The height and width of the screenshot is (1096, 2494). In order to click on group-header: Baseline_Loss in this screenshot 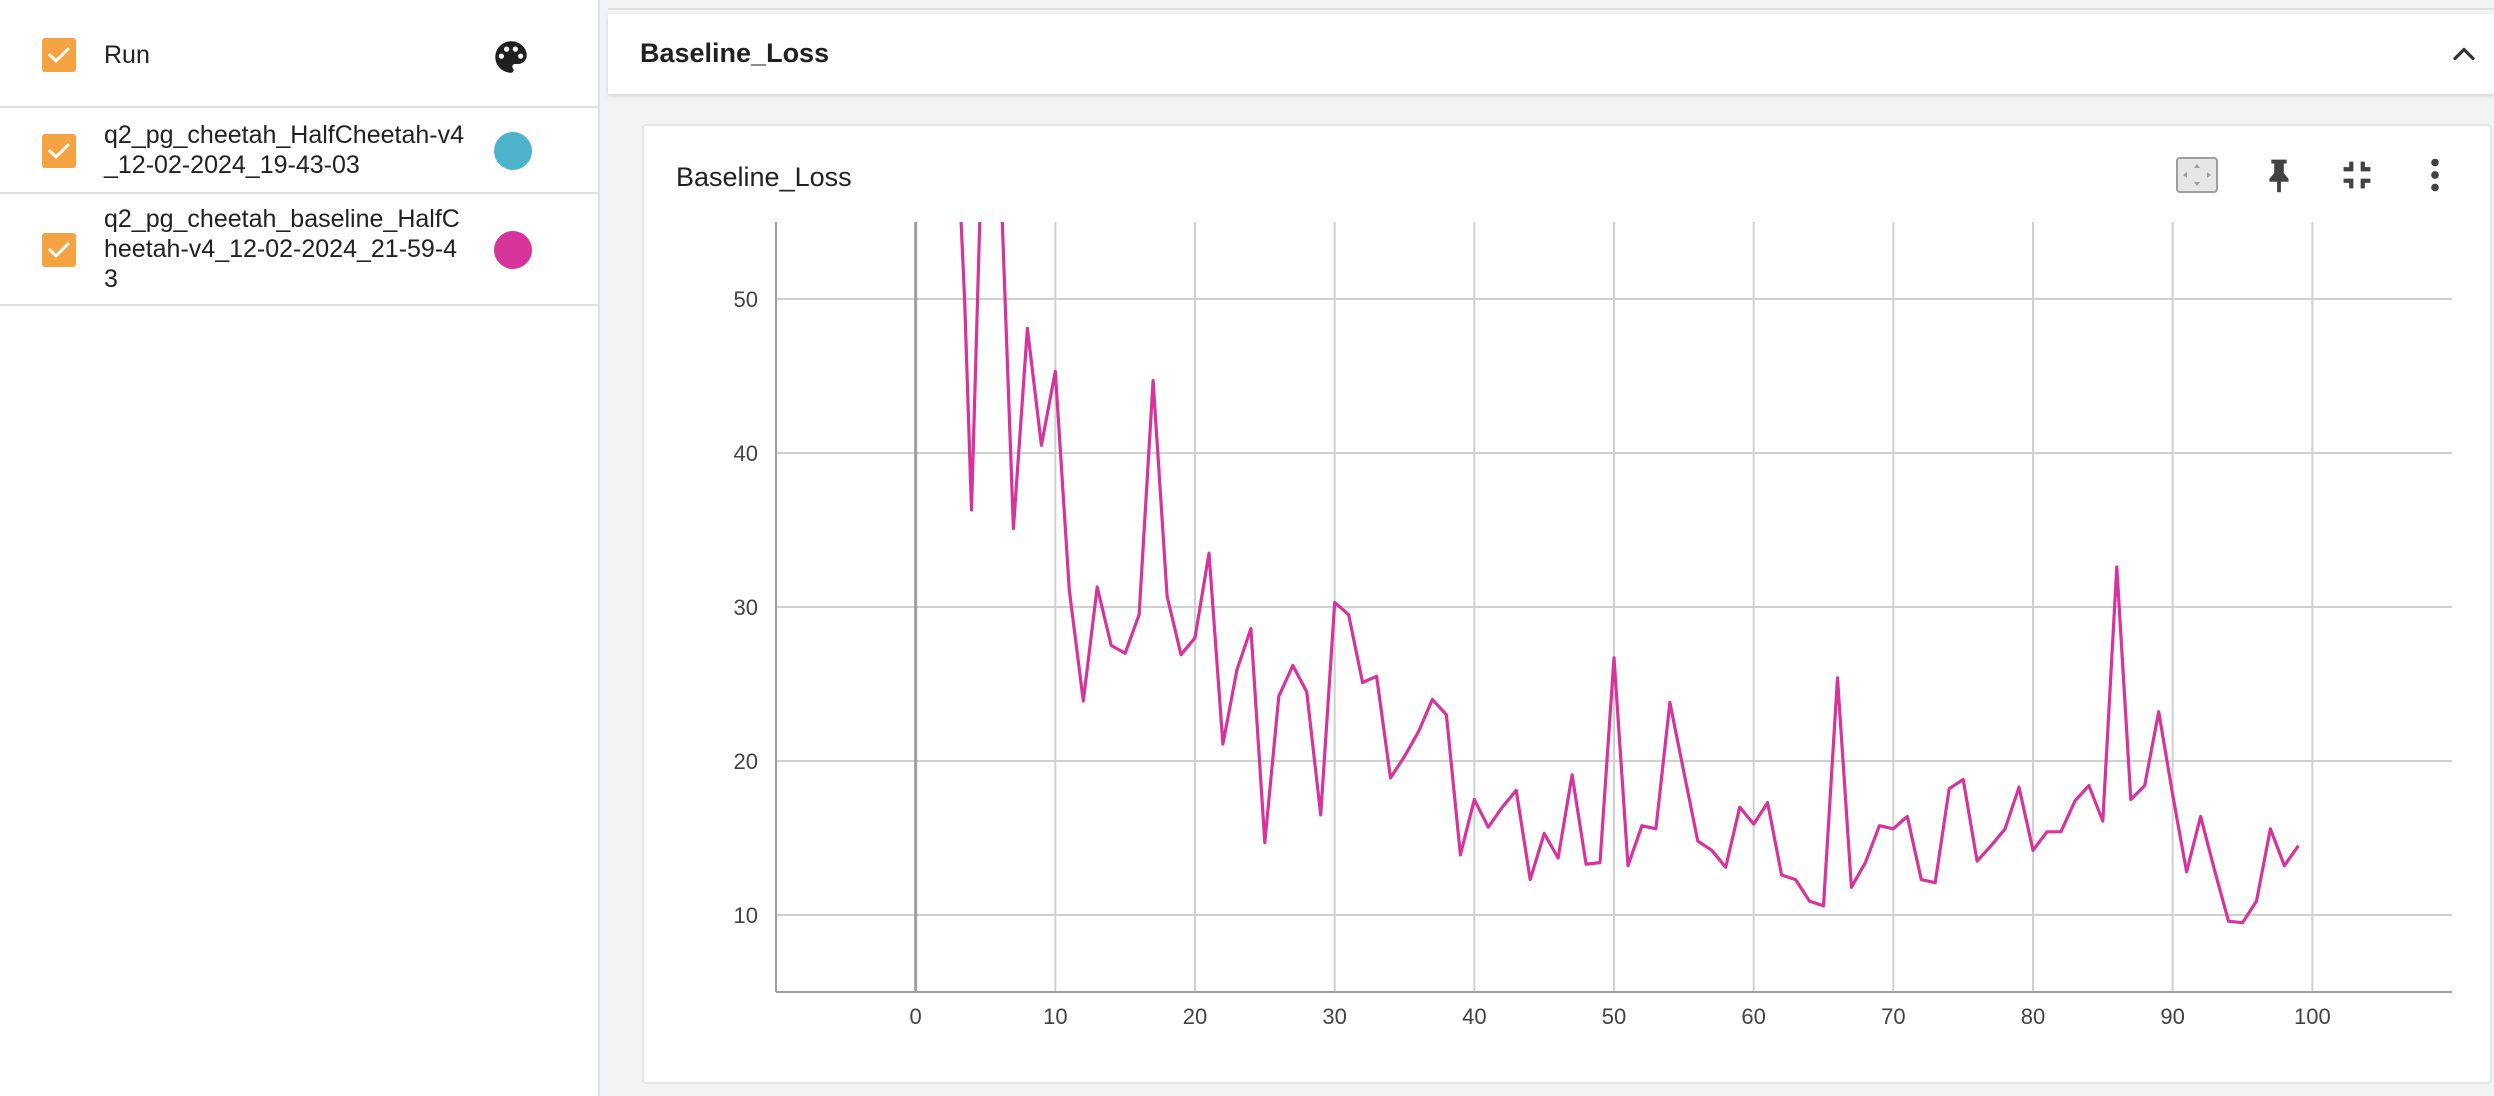, I will do `click(1551, 54)`.